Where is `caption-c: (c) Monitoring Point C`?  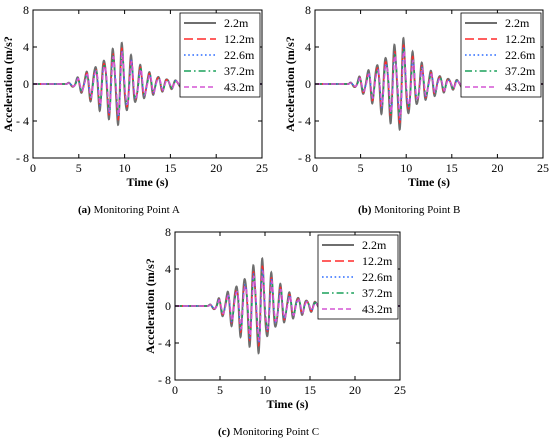
caption-c: (c) Monitoring Point C is located at coordinates (268, 432).